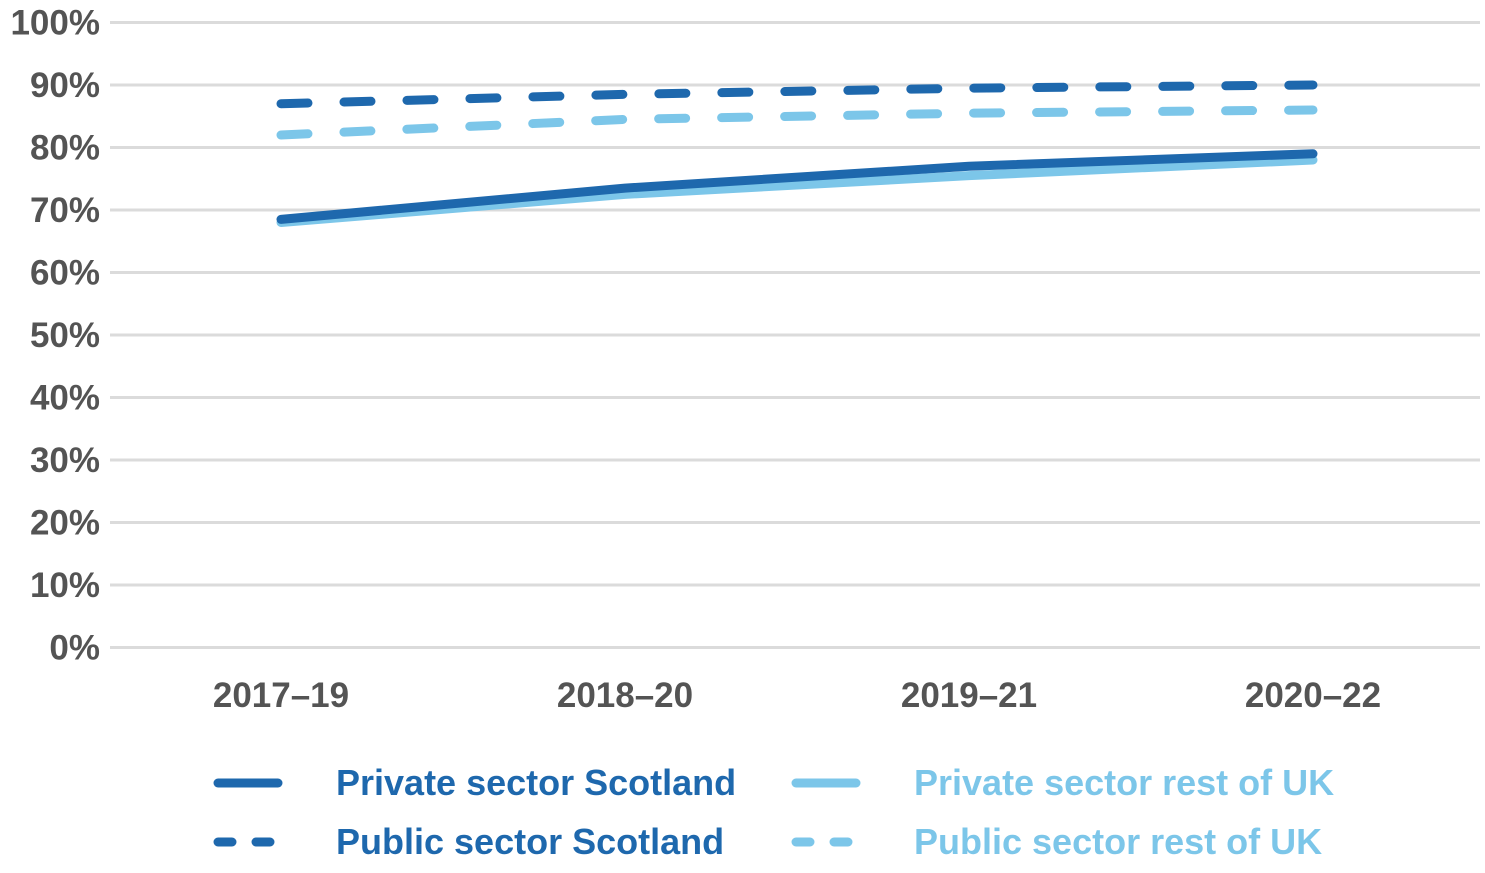 This screenshot has height=873, width=1485. I want to click on y-axis-tick-label: 30%, so click(65, 460).